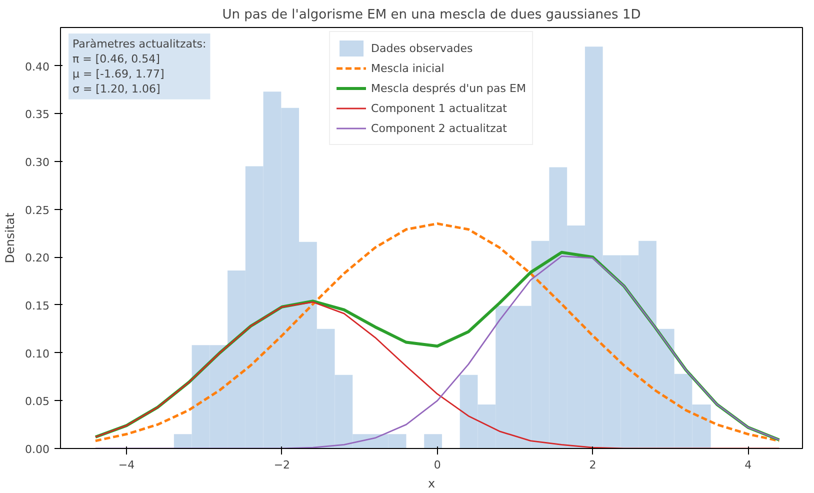  Describe the element at coordinates (37, 449) in the screenshot. I see `y-tick-label: 0.00` at that location.